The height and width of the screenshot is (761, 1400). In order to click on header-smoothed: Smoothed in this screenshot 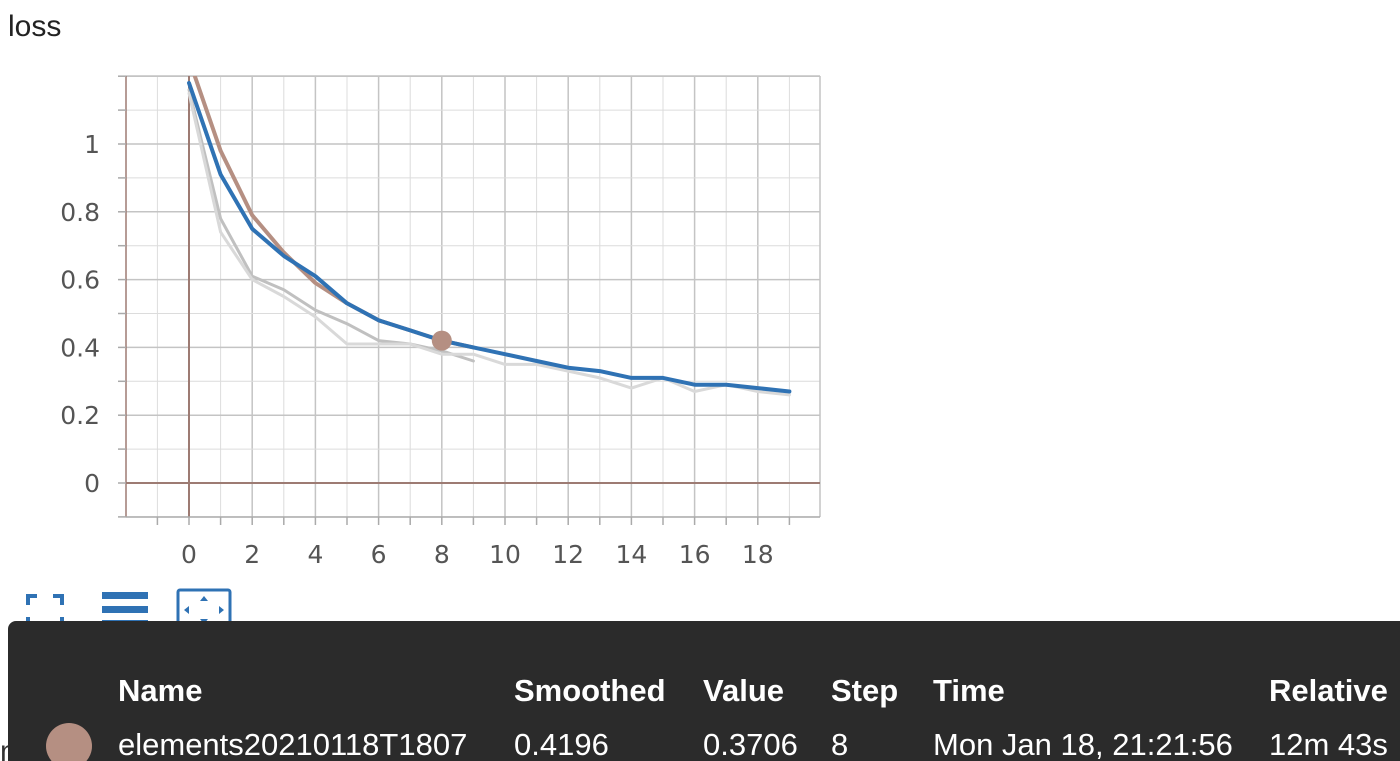, I will do `click(590, 690)`.